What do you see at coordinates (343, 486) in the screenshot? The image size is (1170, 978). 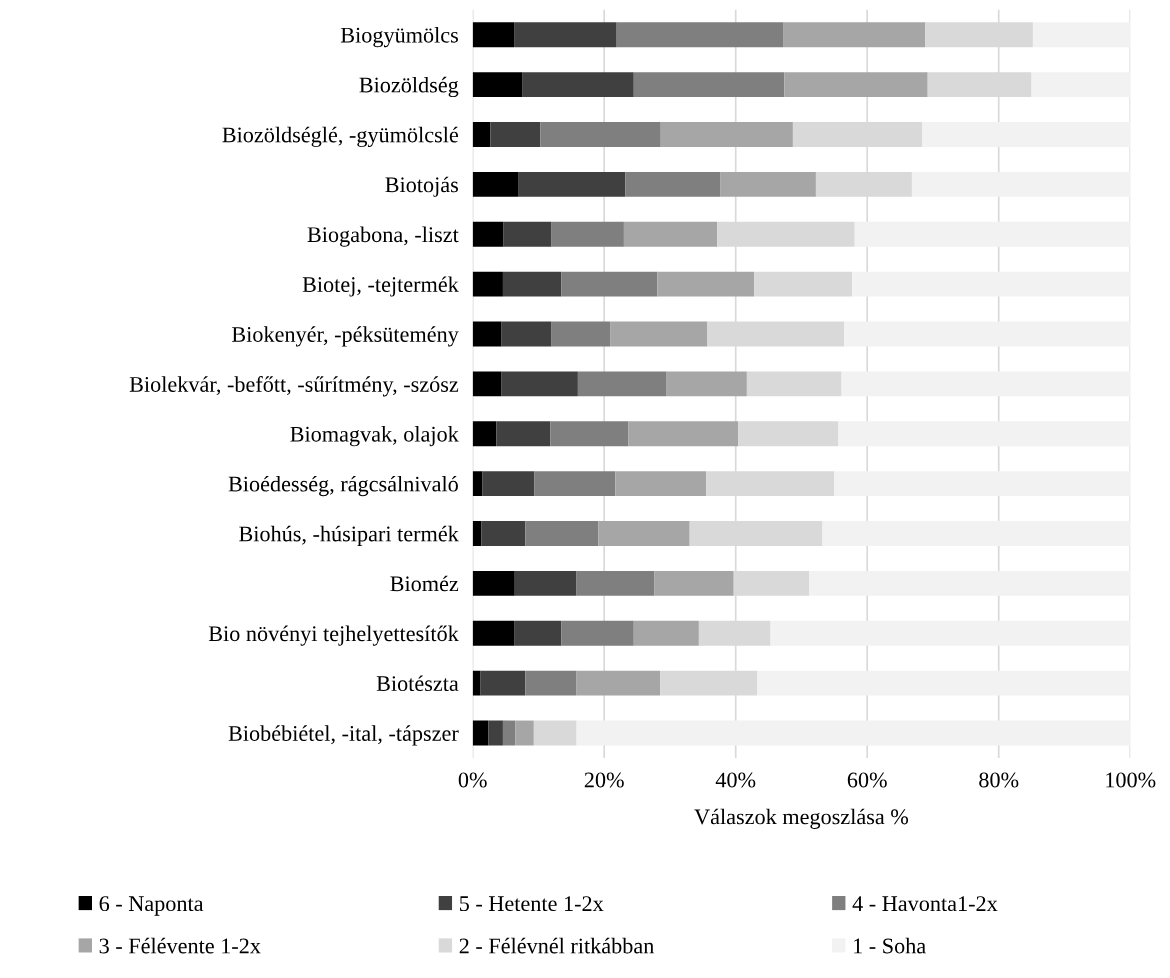 I see `y-tick-label: Bioédesség, rágcsálnivaló` at bounding box center [343, 486].